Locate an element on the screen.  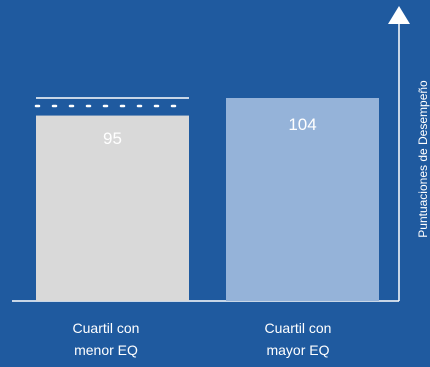
y-axis-arrow-icon is located at coordinates (399, 15).